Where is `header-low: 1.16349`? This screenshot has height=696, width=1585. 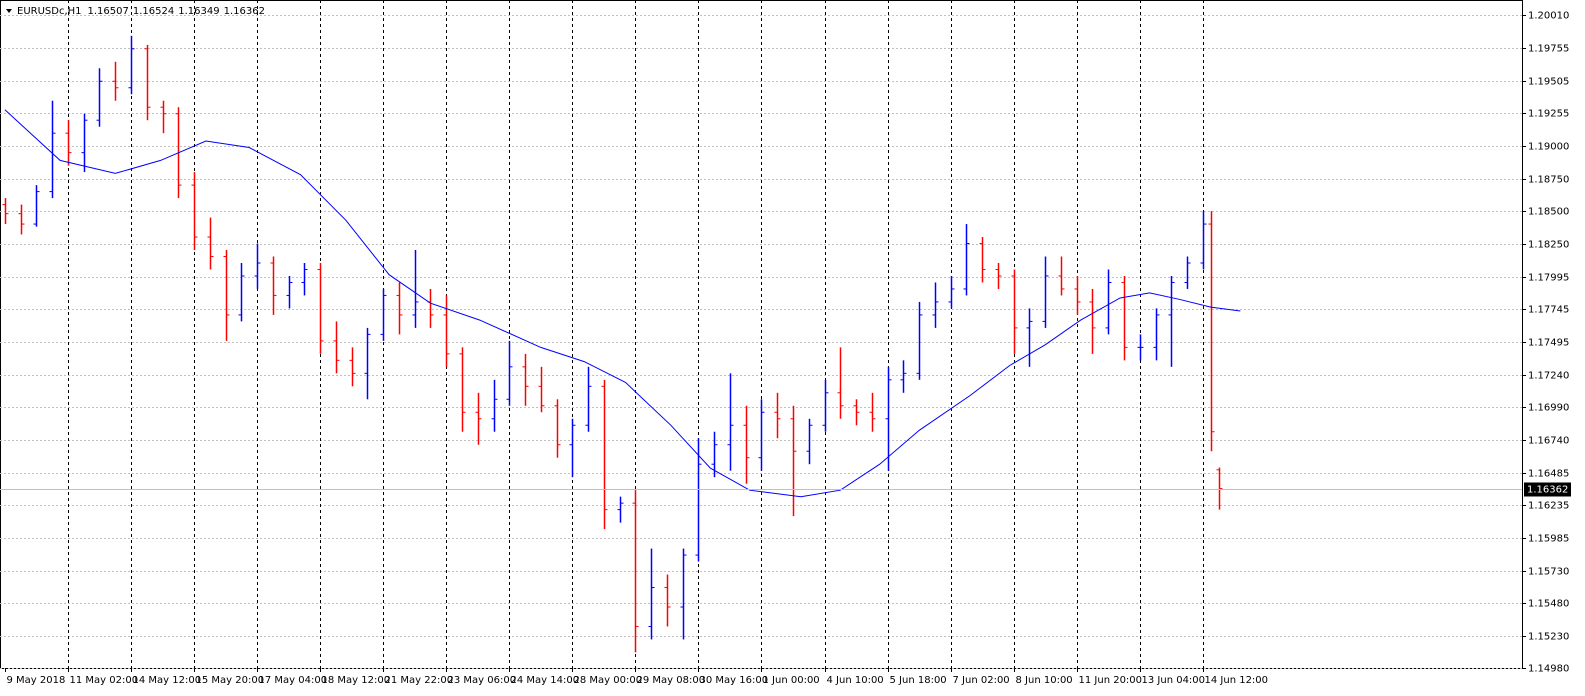 header-low: 1.16349 is located at coordinates (198, 11).